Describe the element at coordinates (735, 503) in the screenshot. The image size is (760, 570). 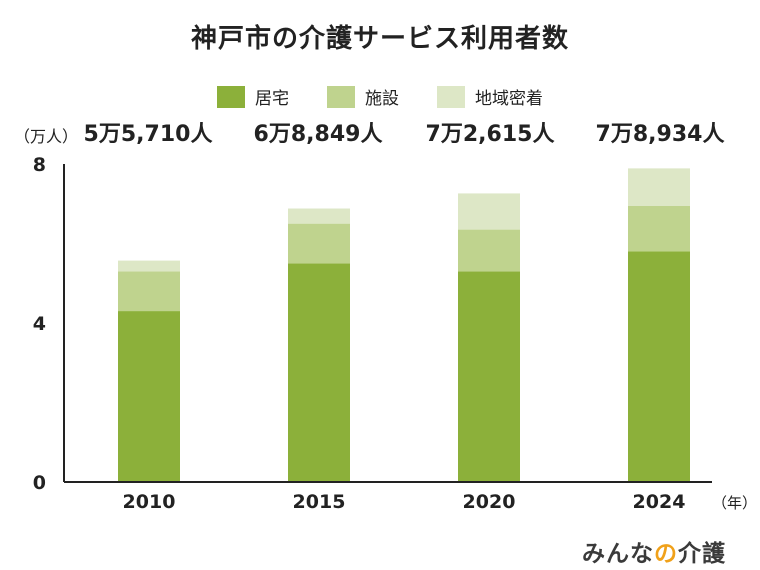
I see `x-unit-label: （年）` at that location.